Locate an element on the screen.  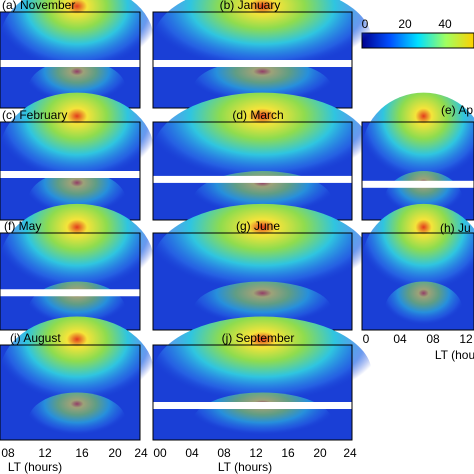
panel-title: (g) June is located at coordinates (258, 226).